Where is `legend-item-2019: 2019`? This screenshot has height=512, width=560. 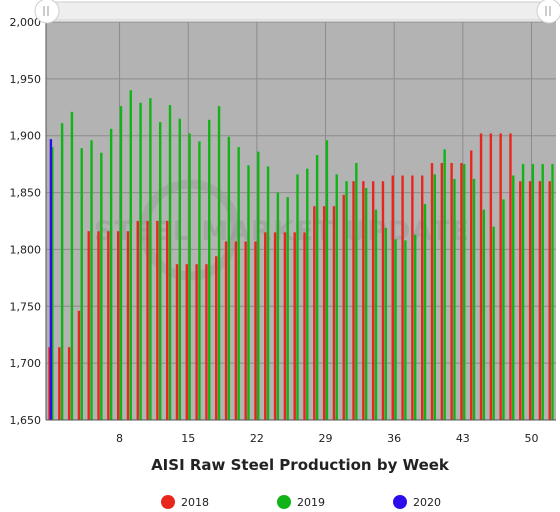
legend-item-2019: 2019 is located at coordinates (301, 502).